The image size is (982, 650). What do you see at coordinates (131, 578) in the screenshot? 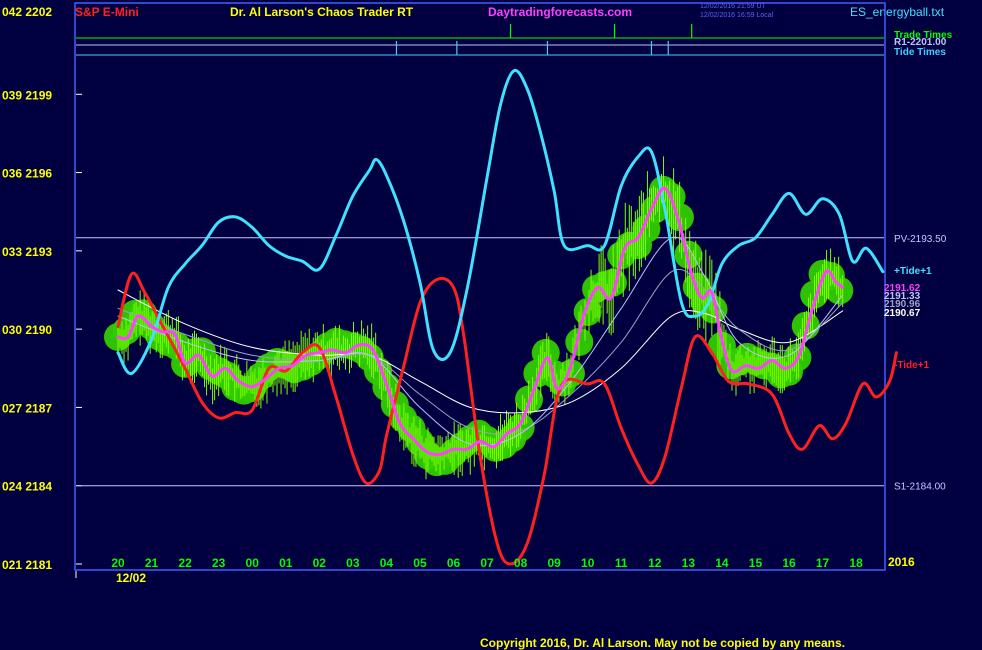
I see `date-label: 12/02` at bounding box center [131, 578].